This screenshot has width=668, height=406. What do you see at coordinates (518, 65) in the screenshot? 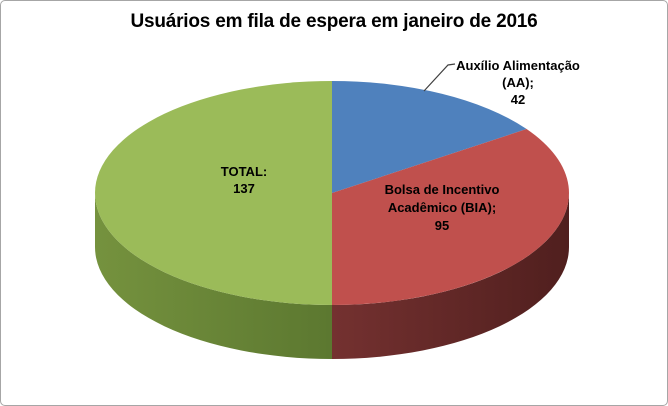
I see `data-label-line: Auxílio Alimentação` at bounding box center [518, 65].